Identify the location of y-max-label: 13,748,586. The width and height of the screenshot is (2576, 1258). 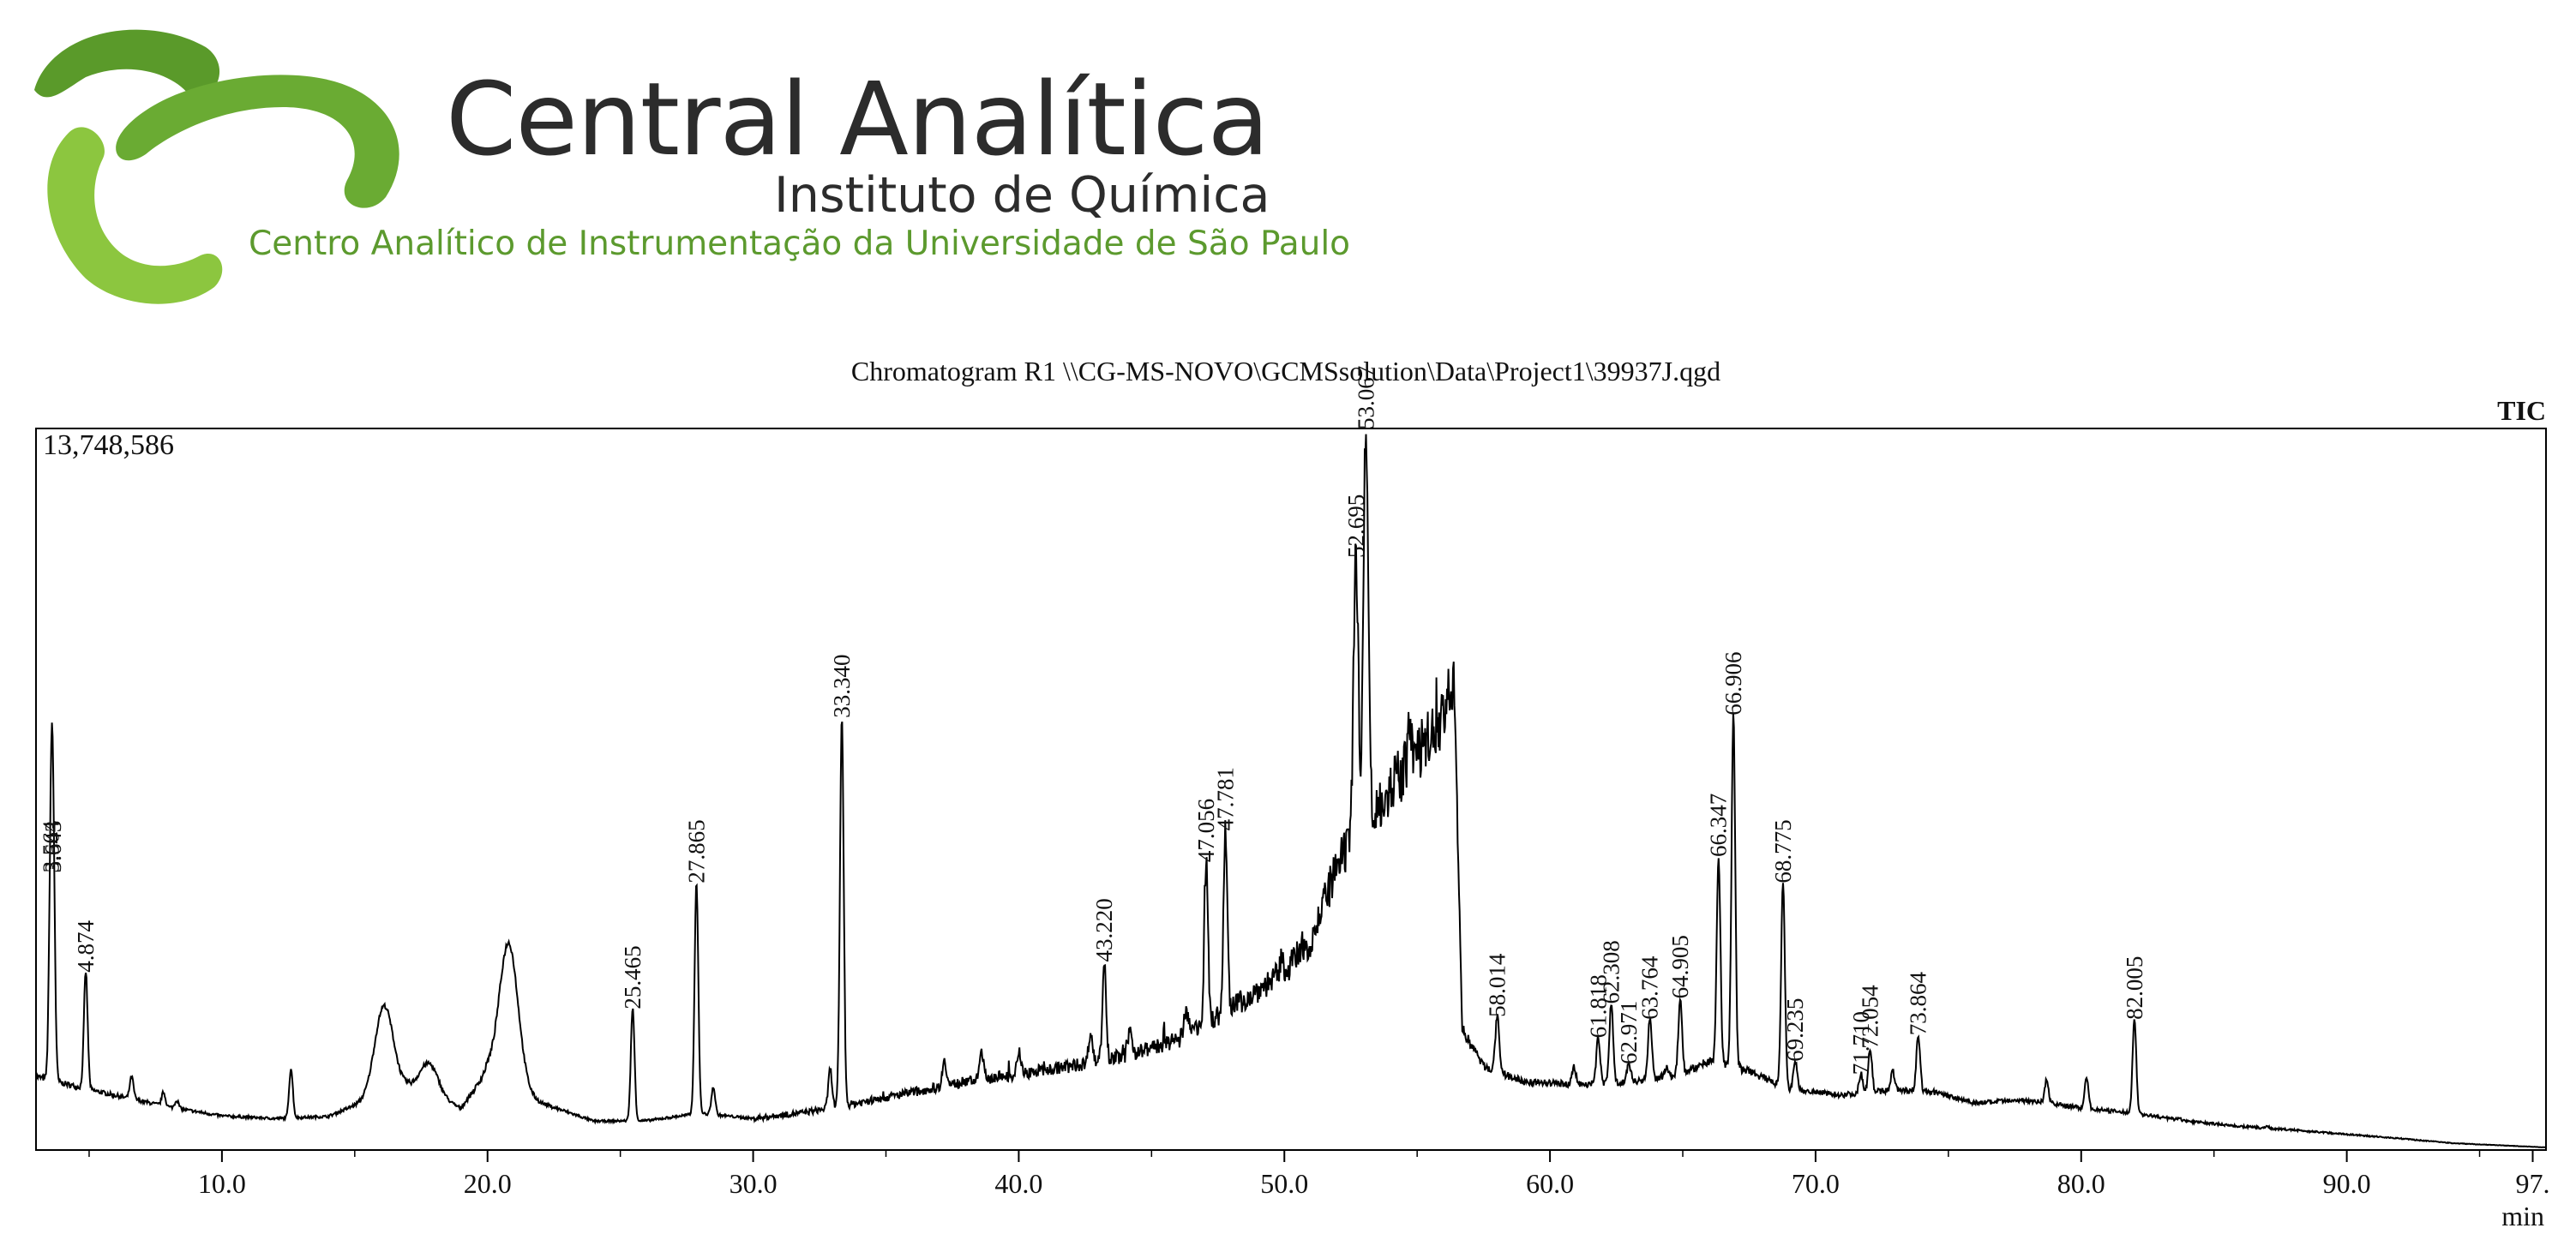
(108, 445).